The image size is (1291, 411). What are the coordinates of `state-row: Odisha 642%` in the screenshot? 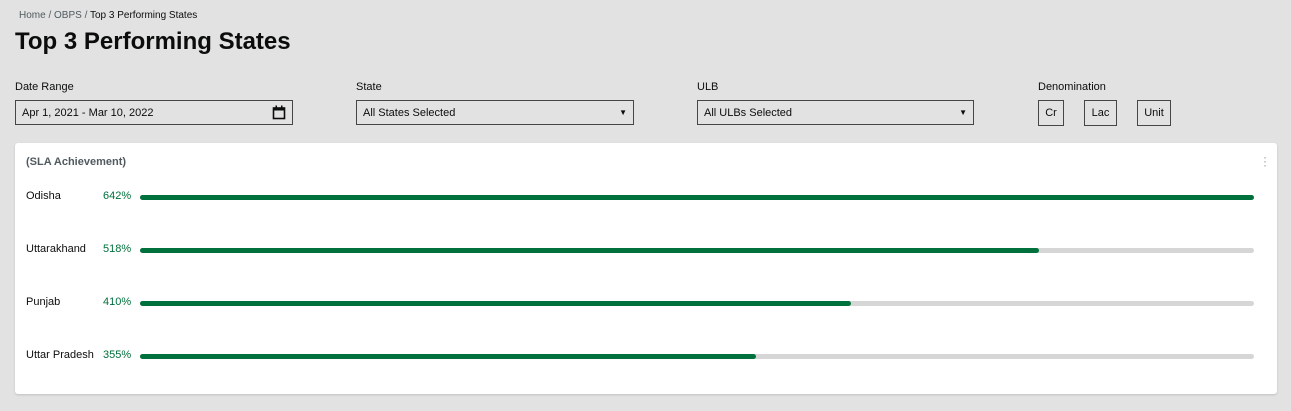 It's located at (646, 197).